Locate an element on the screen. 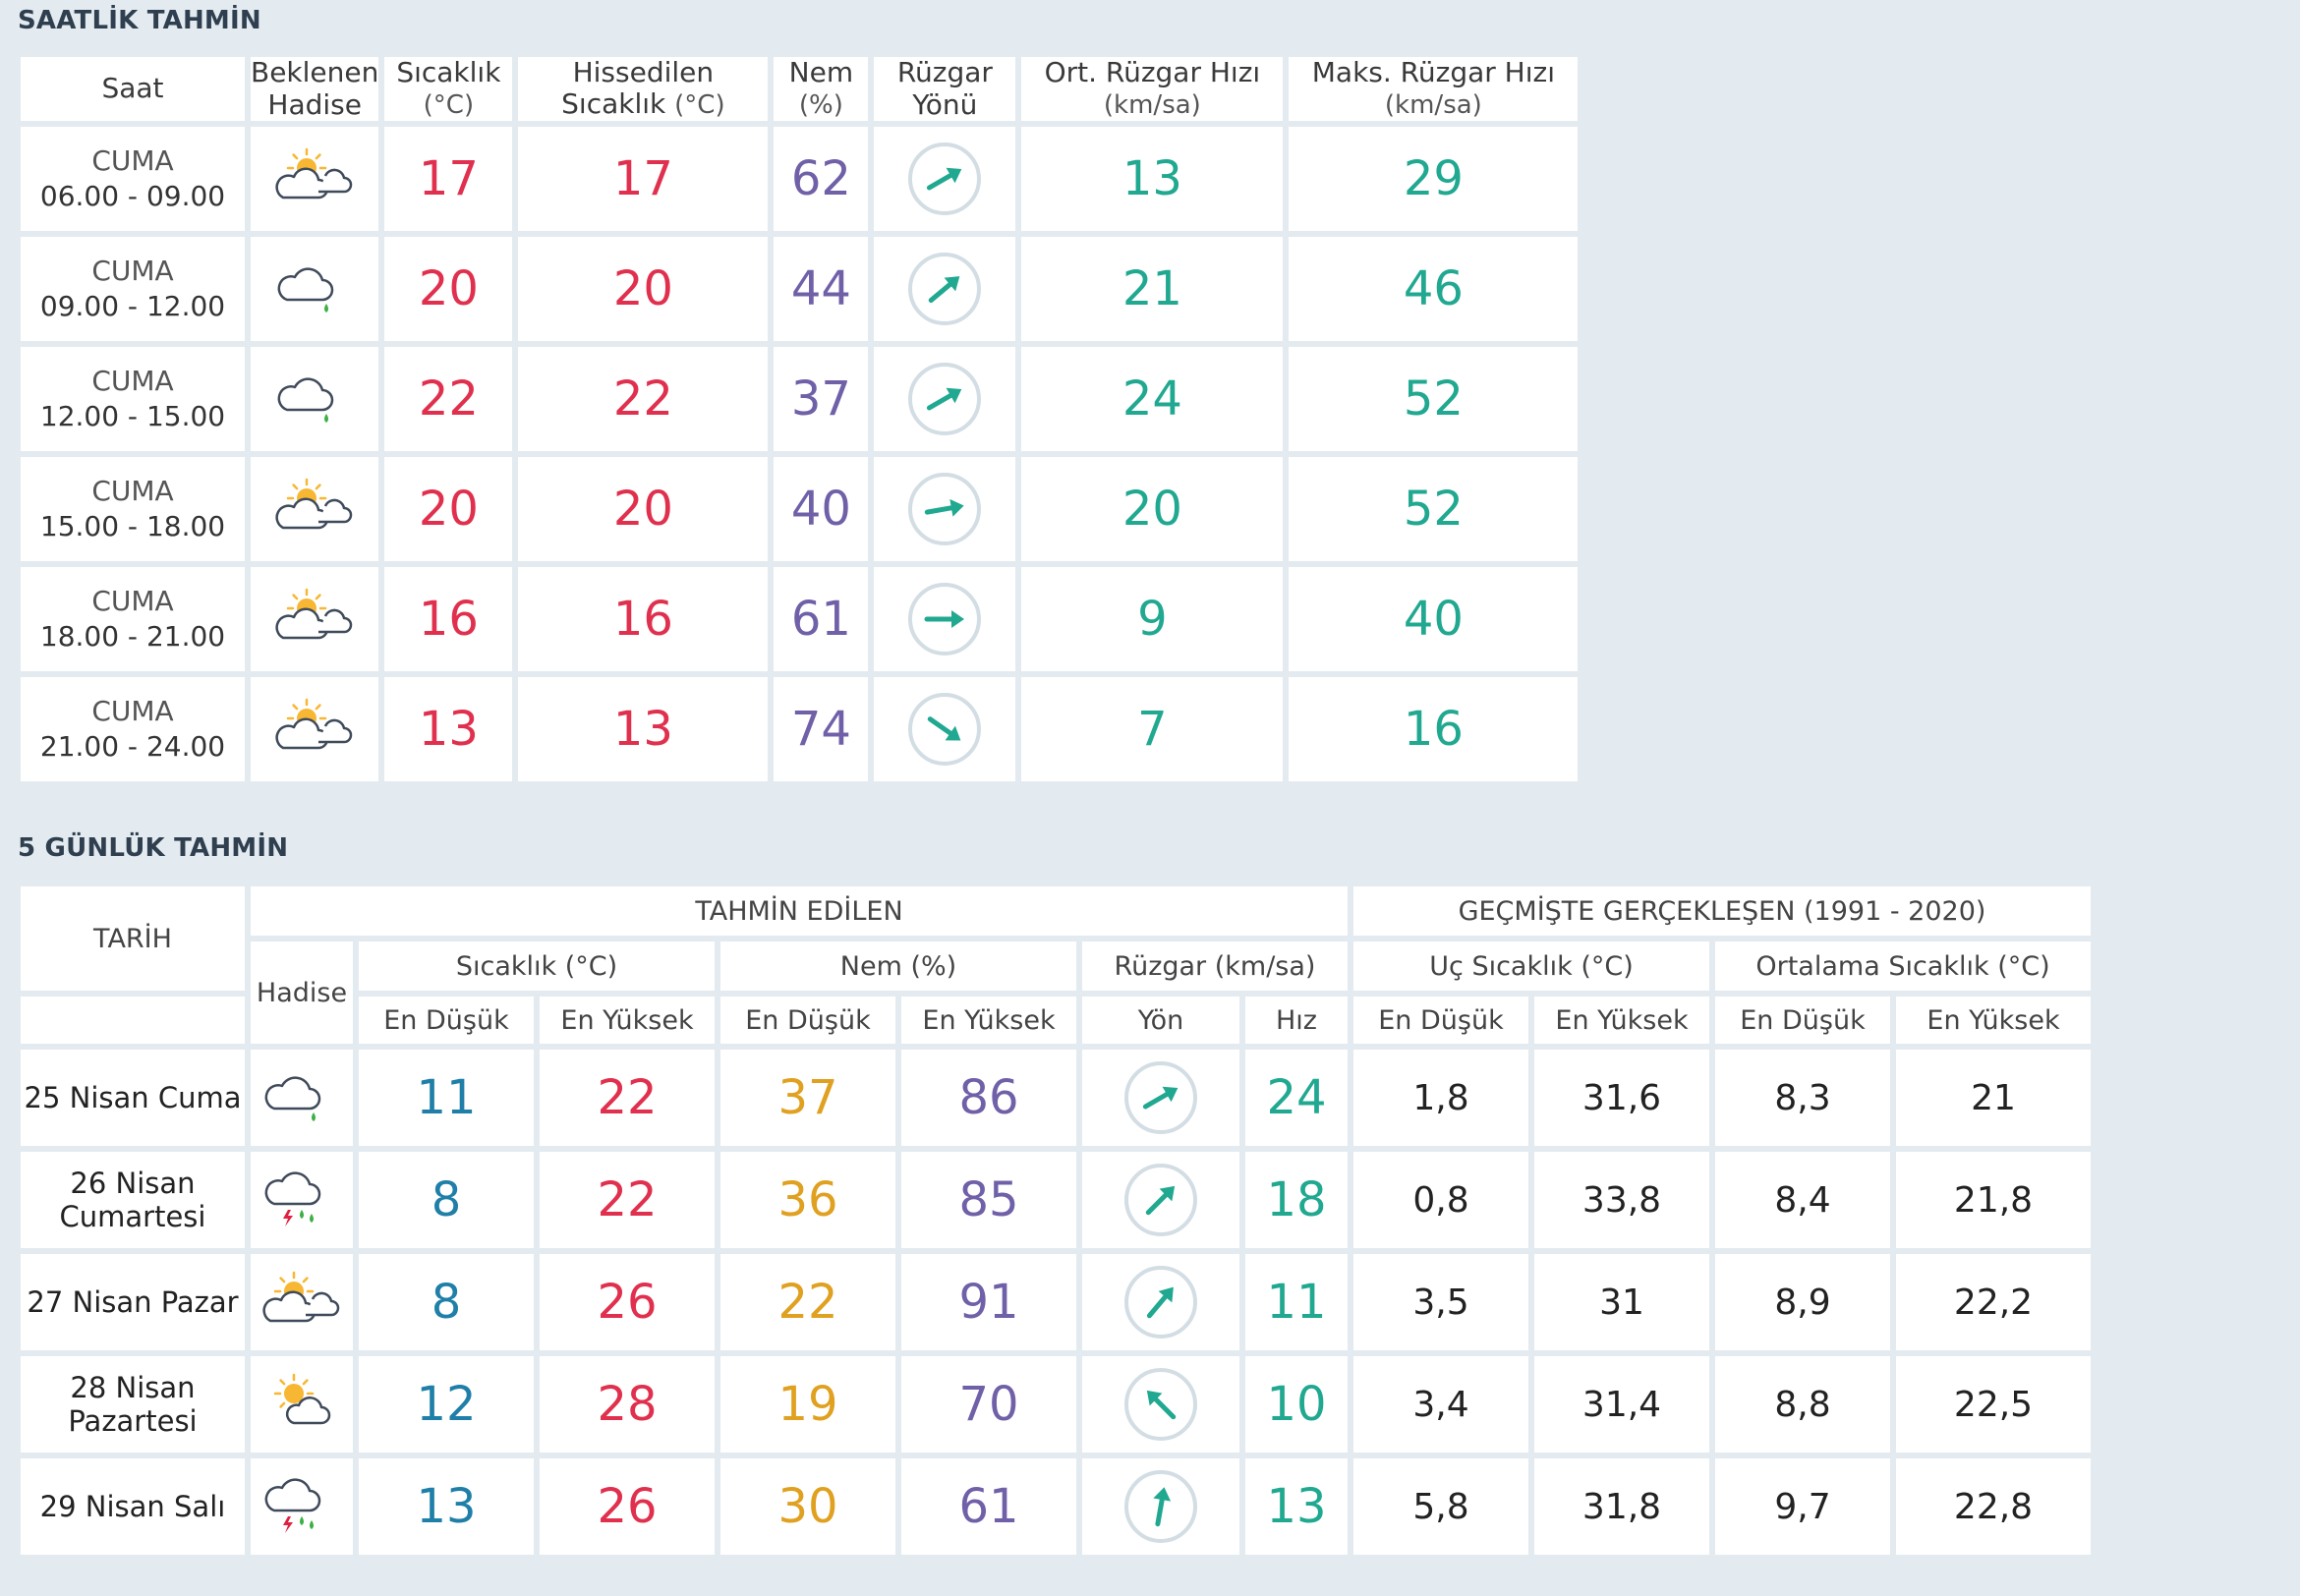 The height and width of the screenshot is (1596, 2300). date-cell: 28 Nisan Pazartesi is located at coordinates (133, 1404).